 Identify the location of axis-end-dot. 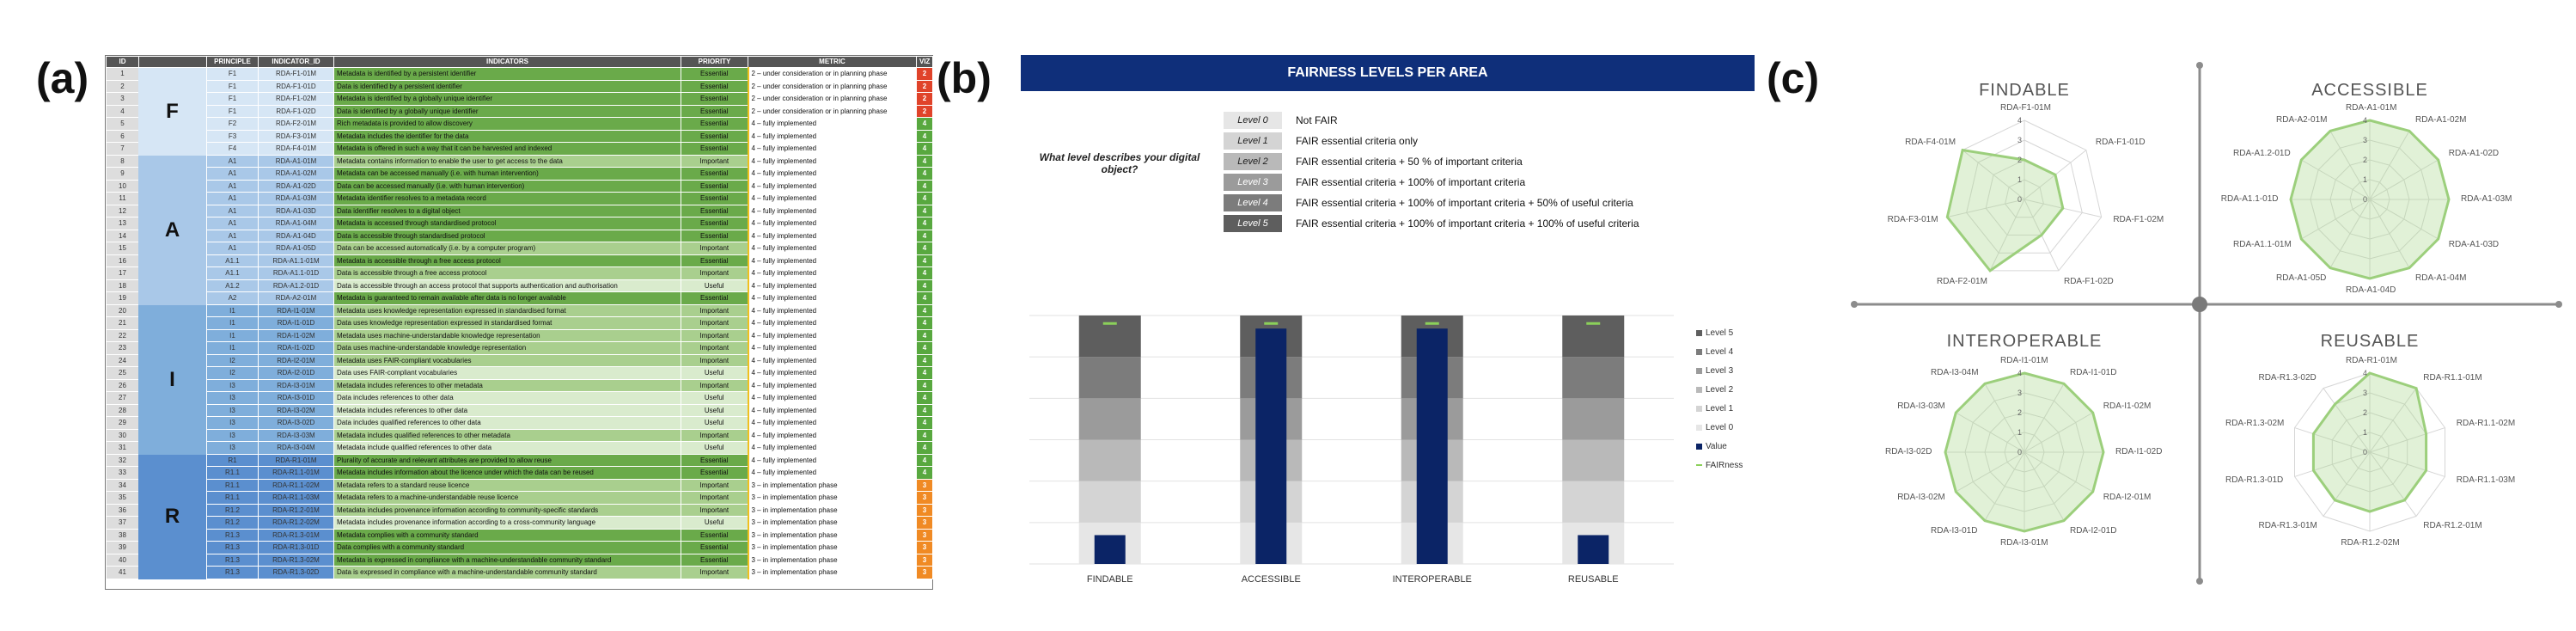
(2199, 581).